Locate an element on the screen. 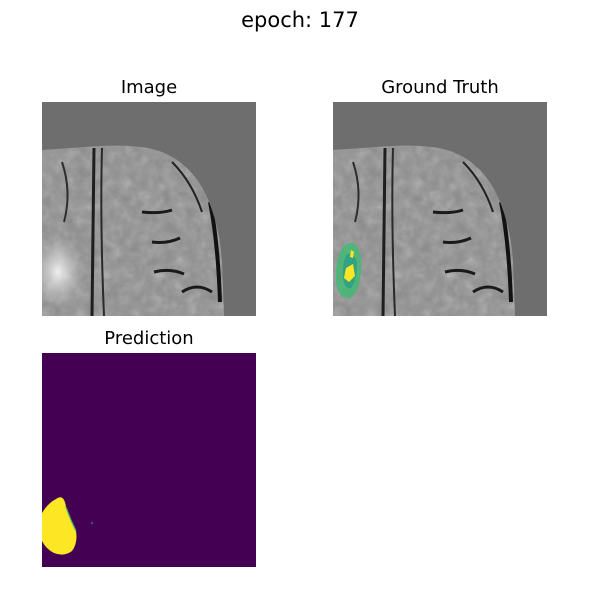 This screenshot has height=600, width=600. ground-truth-panel-title: Ground Truth is located at coordinates (440, 87).